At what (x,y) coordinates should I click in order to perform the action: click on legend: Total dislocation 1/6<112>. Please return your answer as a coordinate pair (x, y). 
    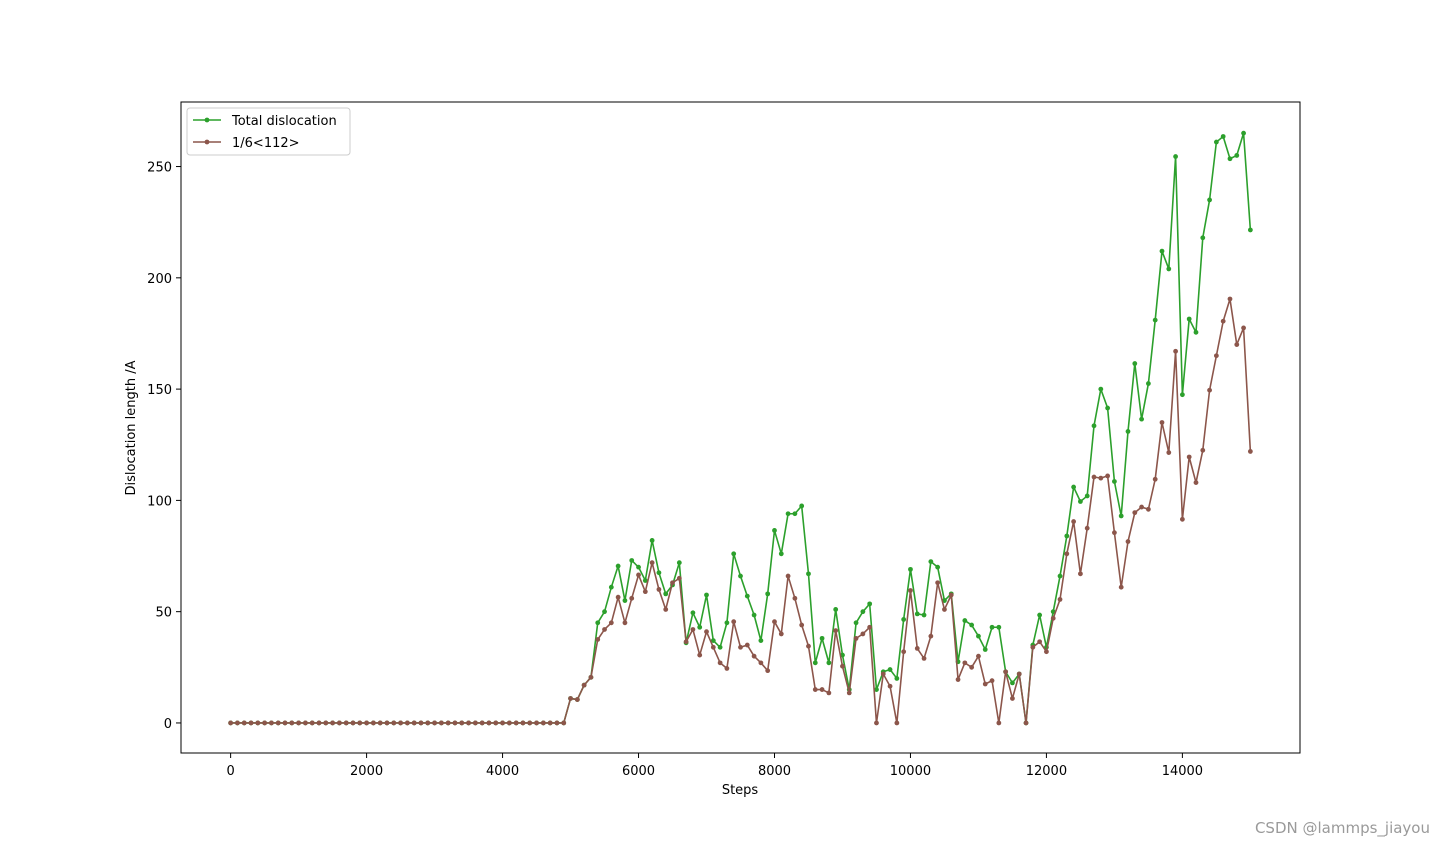
    Looking at the image, I should click on (268, 131).